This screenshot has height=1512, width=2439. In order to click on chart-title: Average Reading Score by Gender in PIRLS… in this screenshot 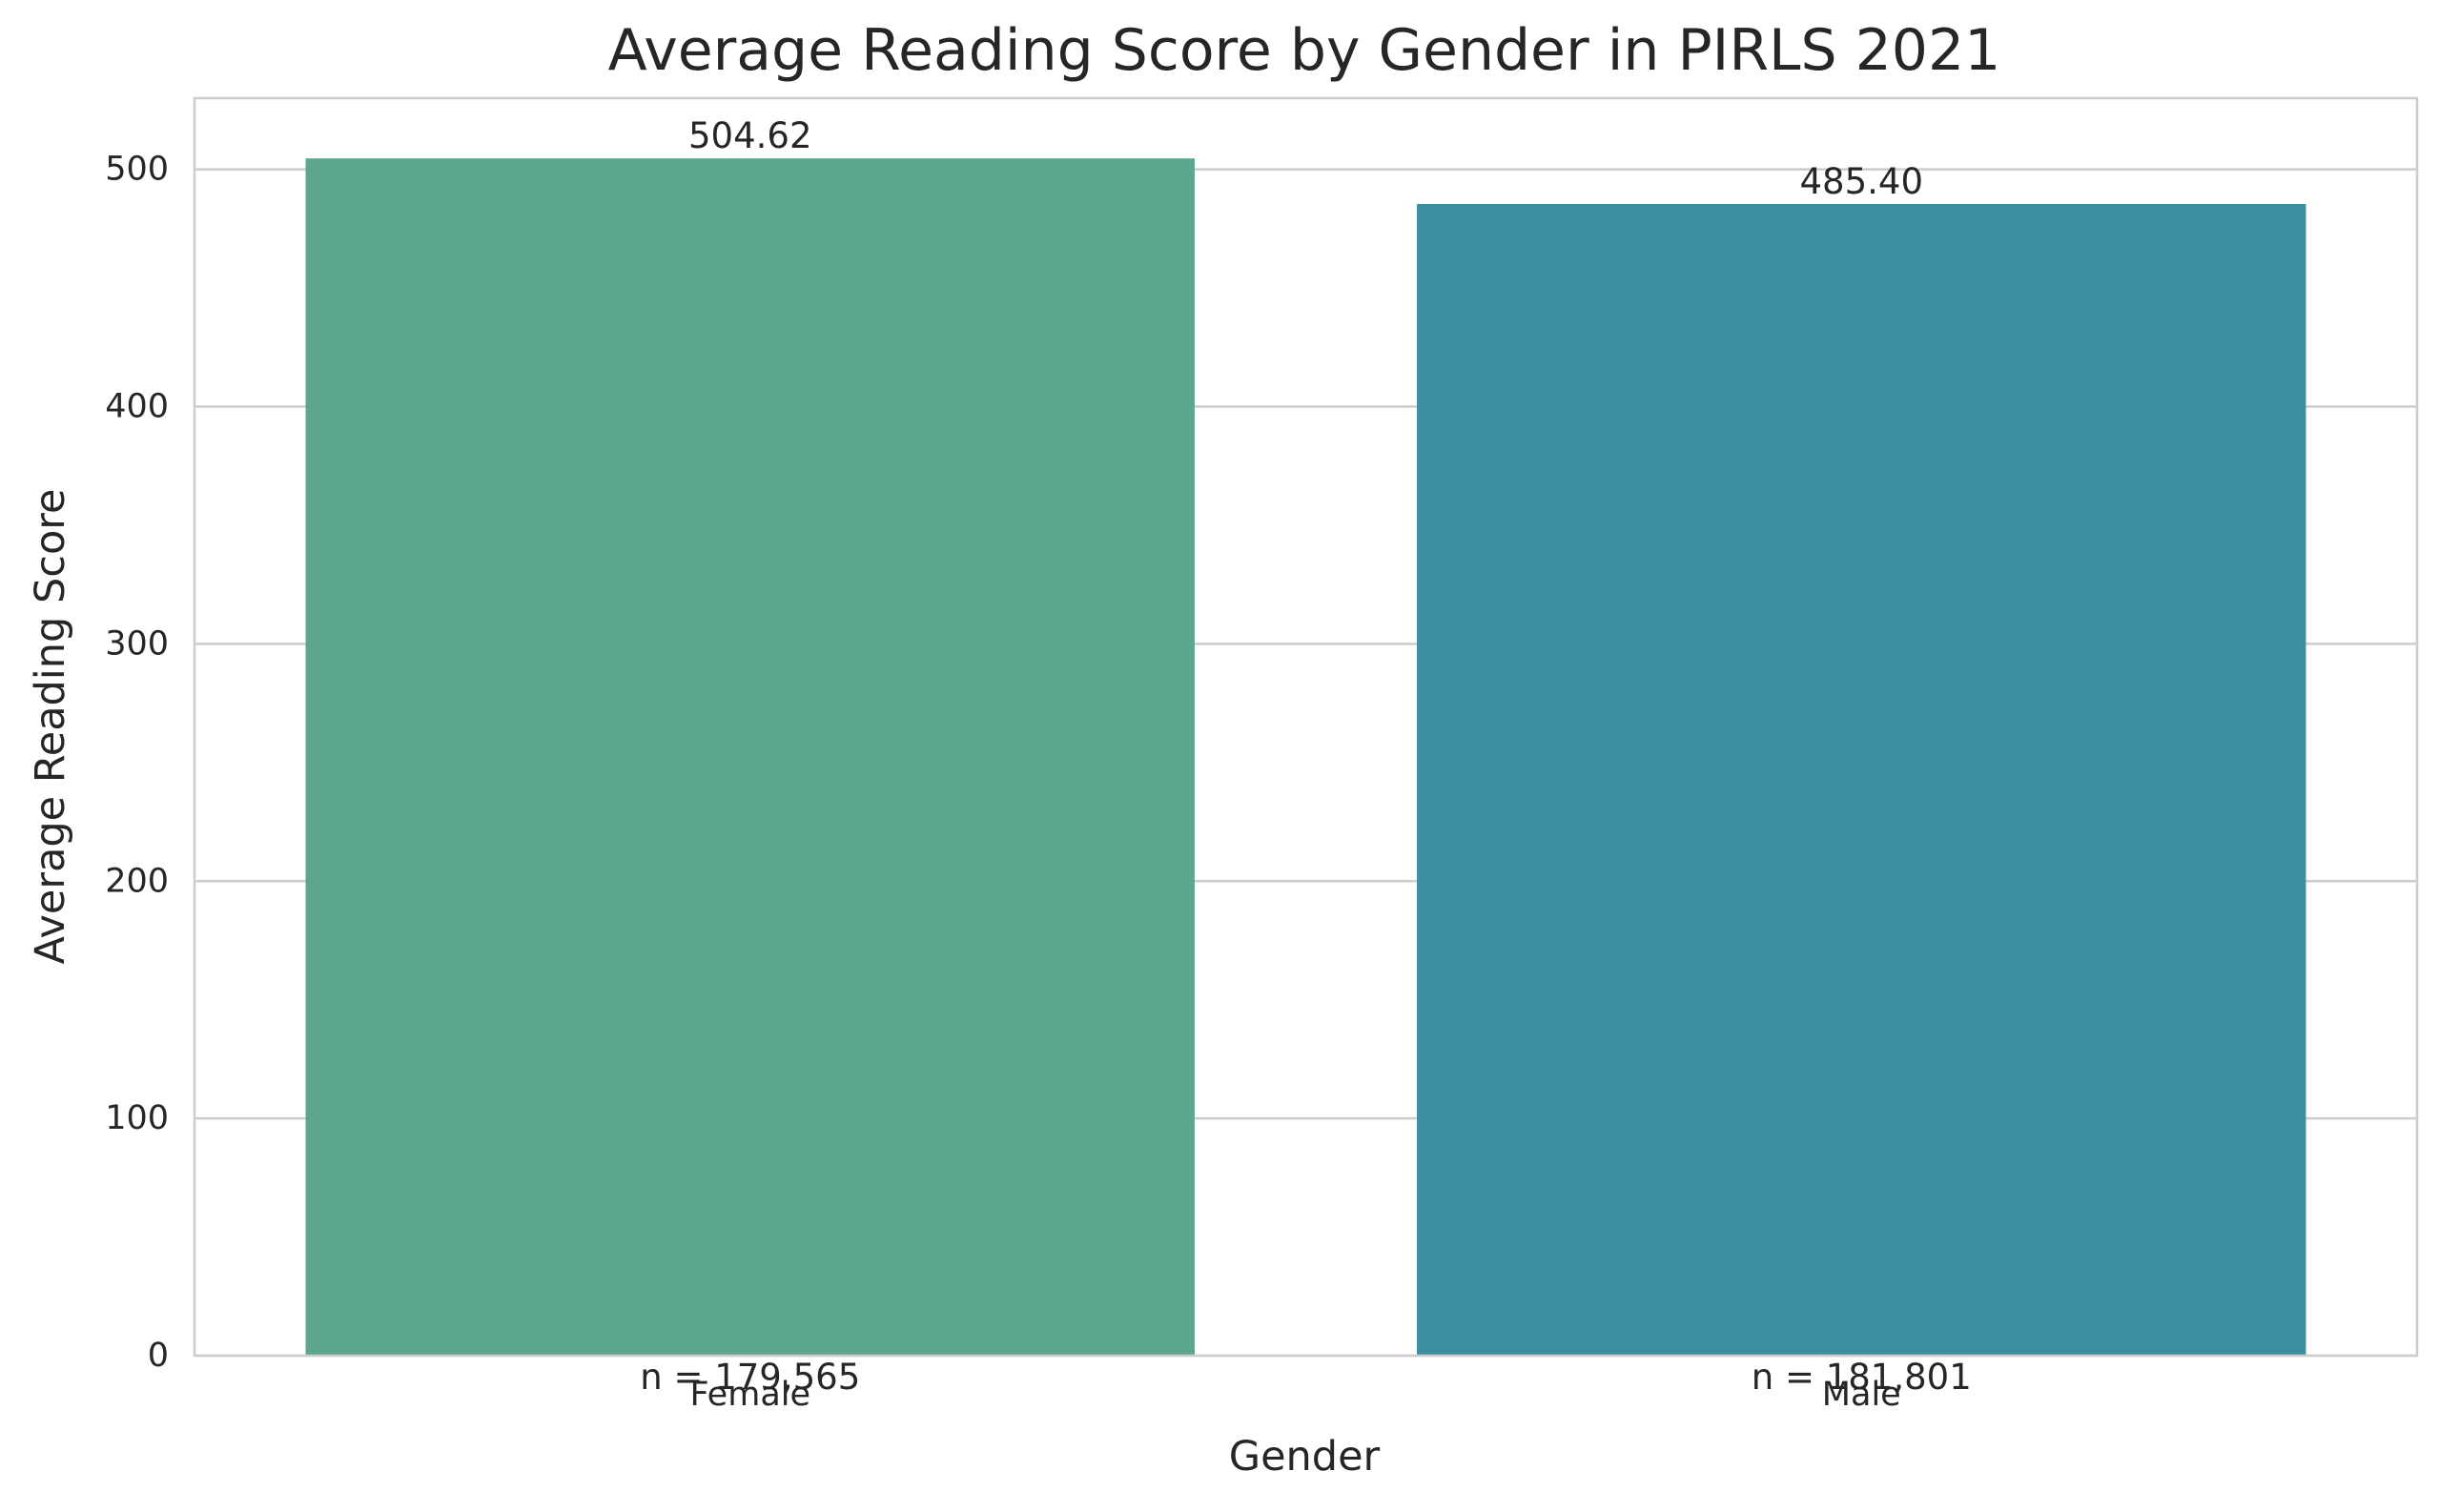, I will do `click(1304, 50)`.